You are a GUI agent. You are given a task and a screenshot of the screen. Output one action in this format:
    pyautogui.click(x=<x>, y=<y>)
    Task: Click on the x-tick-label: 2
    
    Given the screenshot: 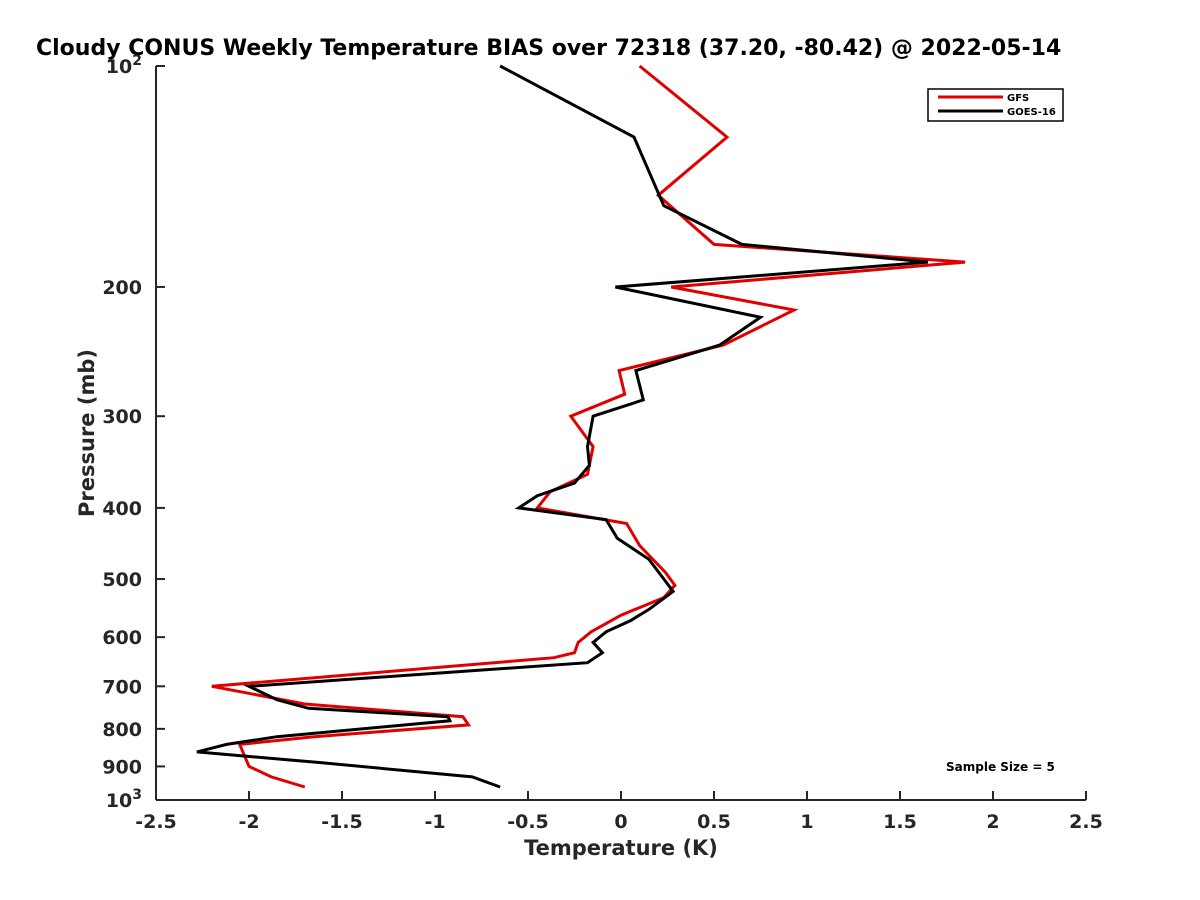 What is the action you would take?
    pyautogui.click(x=992, y=822)
    